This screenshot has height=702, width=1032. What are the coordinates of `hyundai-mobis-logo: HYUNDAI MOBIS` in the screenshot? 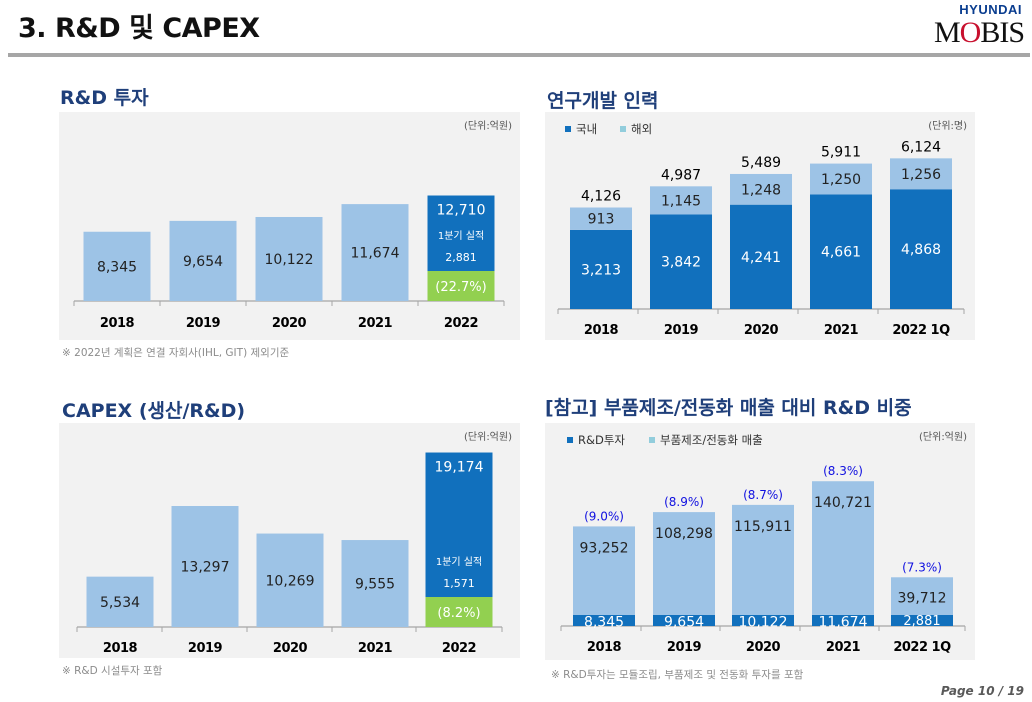 It's located at (979, 25).